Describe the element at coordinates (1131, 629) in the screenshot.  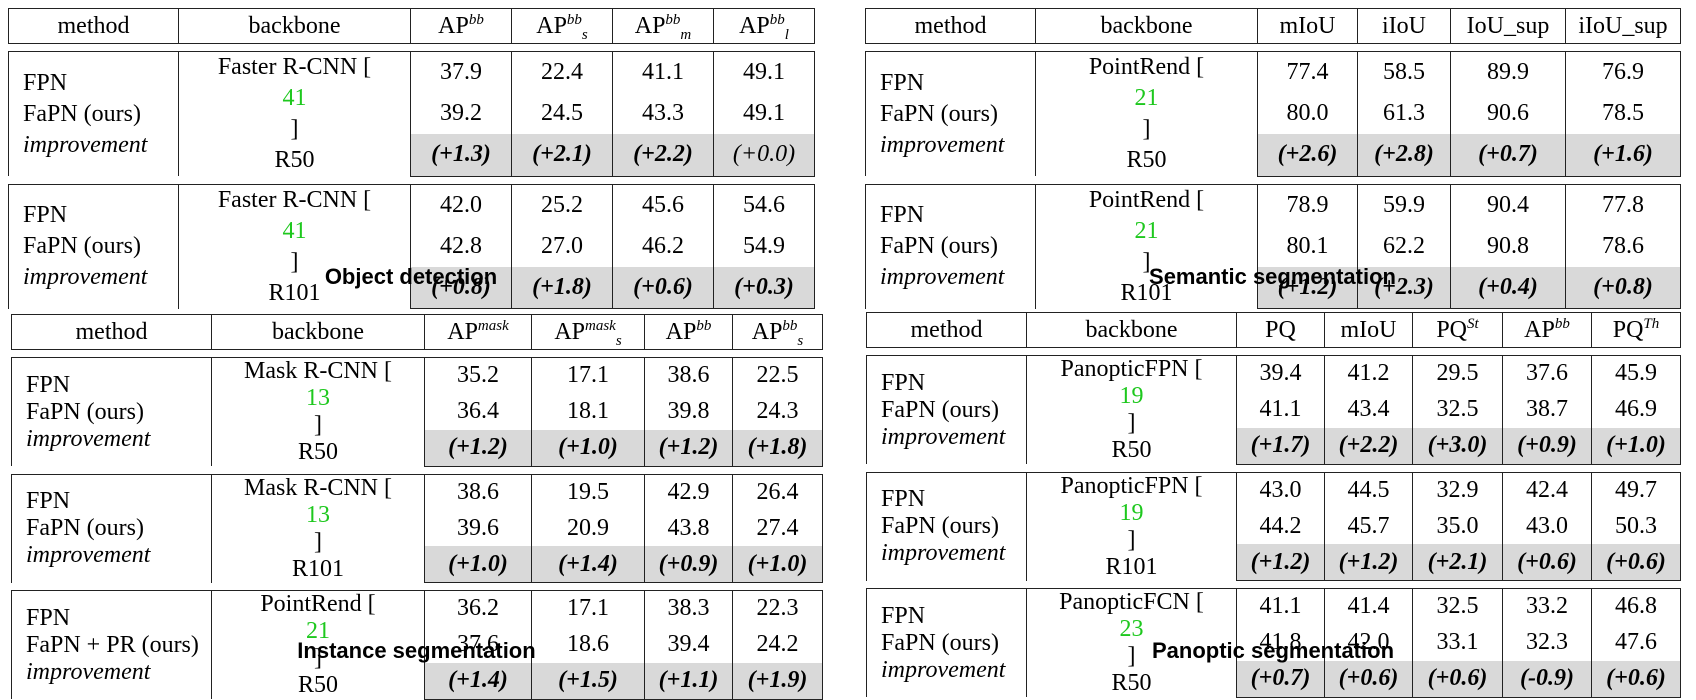
I see `citation-link: 23` at that location.